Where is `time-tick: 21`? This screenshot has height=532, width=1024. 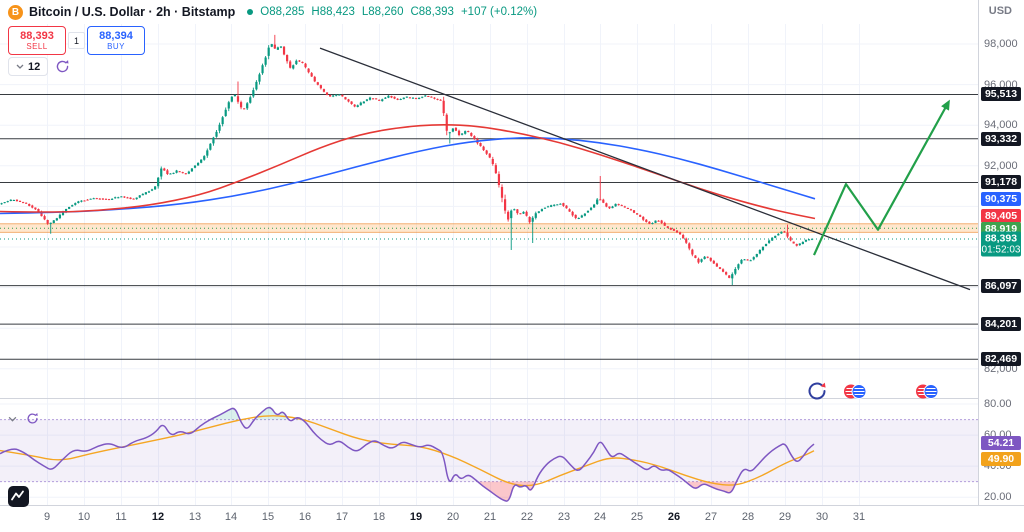 time-tick: 21 is located at coordinates (490, 517).